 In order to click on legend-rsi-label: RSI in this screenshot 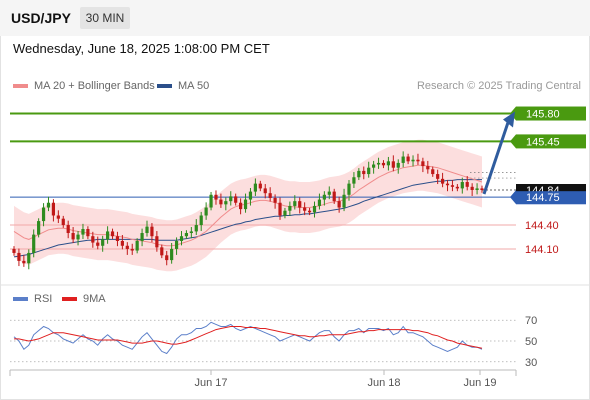, I will do `click(43, 299)`.